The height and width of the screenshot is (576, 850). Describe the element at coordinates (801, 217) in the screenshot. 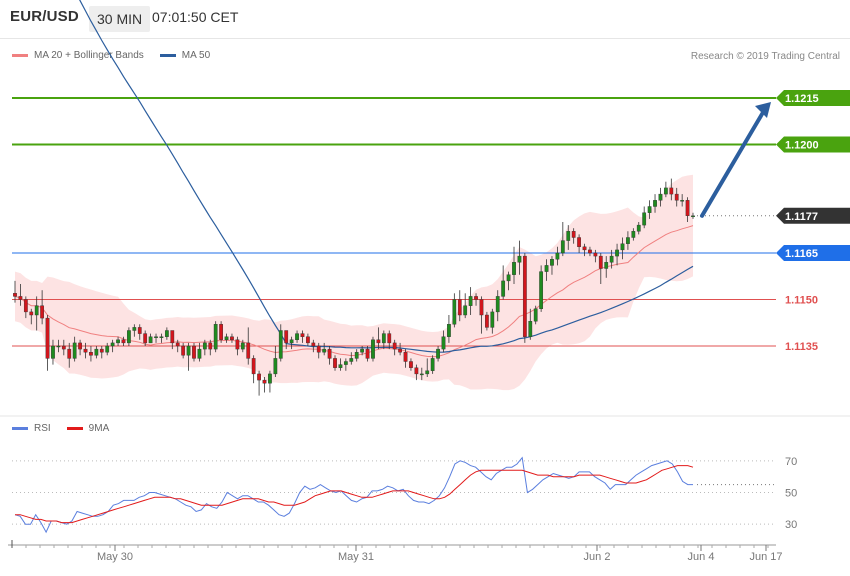

I see `price-tag-text: 1.1177` at that location.